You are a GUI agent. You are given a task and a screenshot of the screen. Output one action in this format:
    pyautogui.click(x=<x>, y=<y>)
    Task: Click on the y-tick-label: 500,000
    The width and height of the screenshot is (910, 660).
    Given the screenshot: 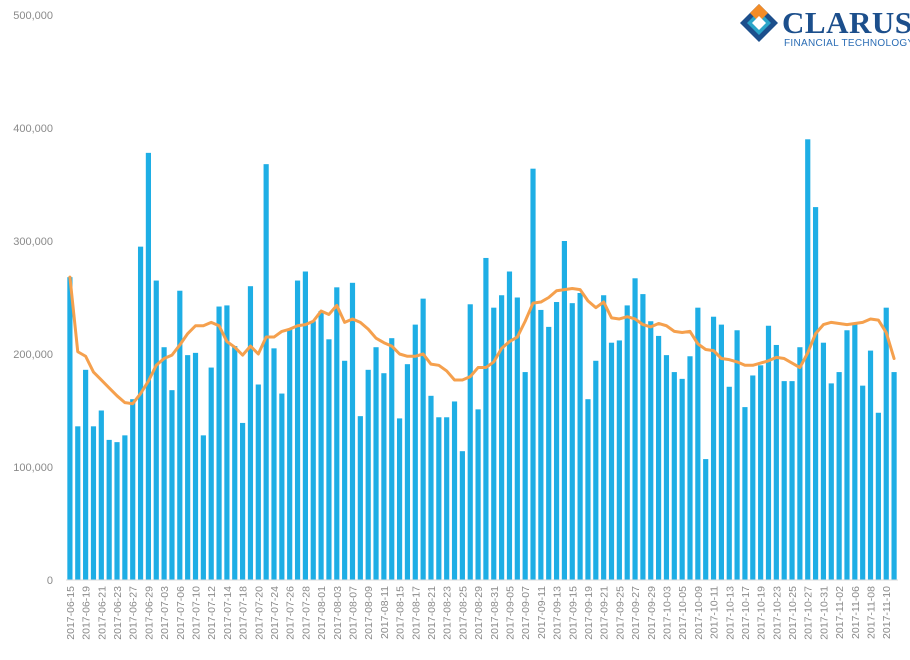 What is the action you would take?
    pyautogui.click(x=33, y=16)
    